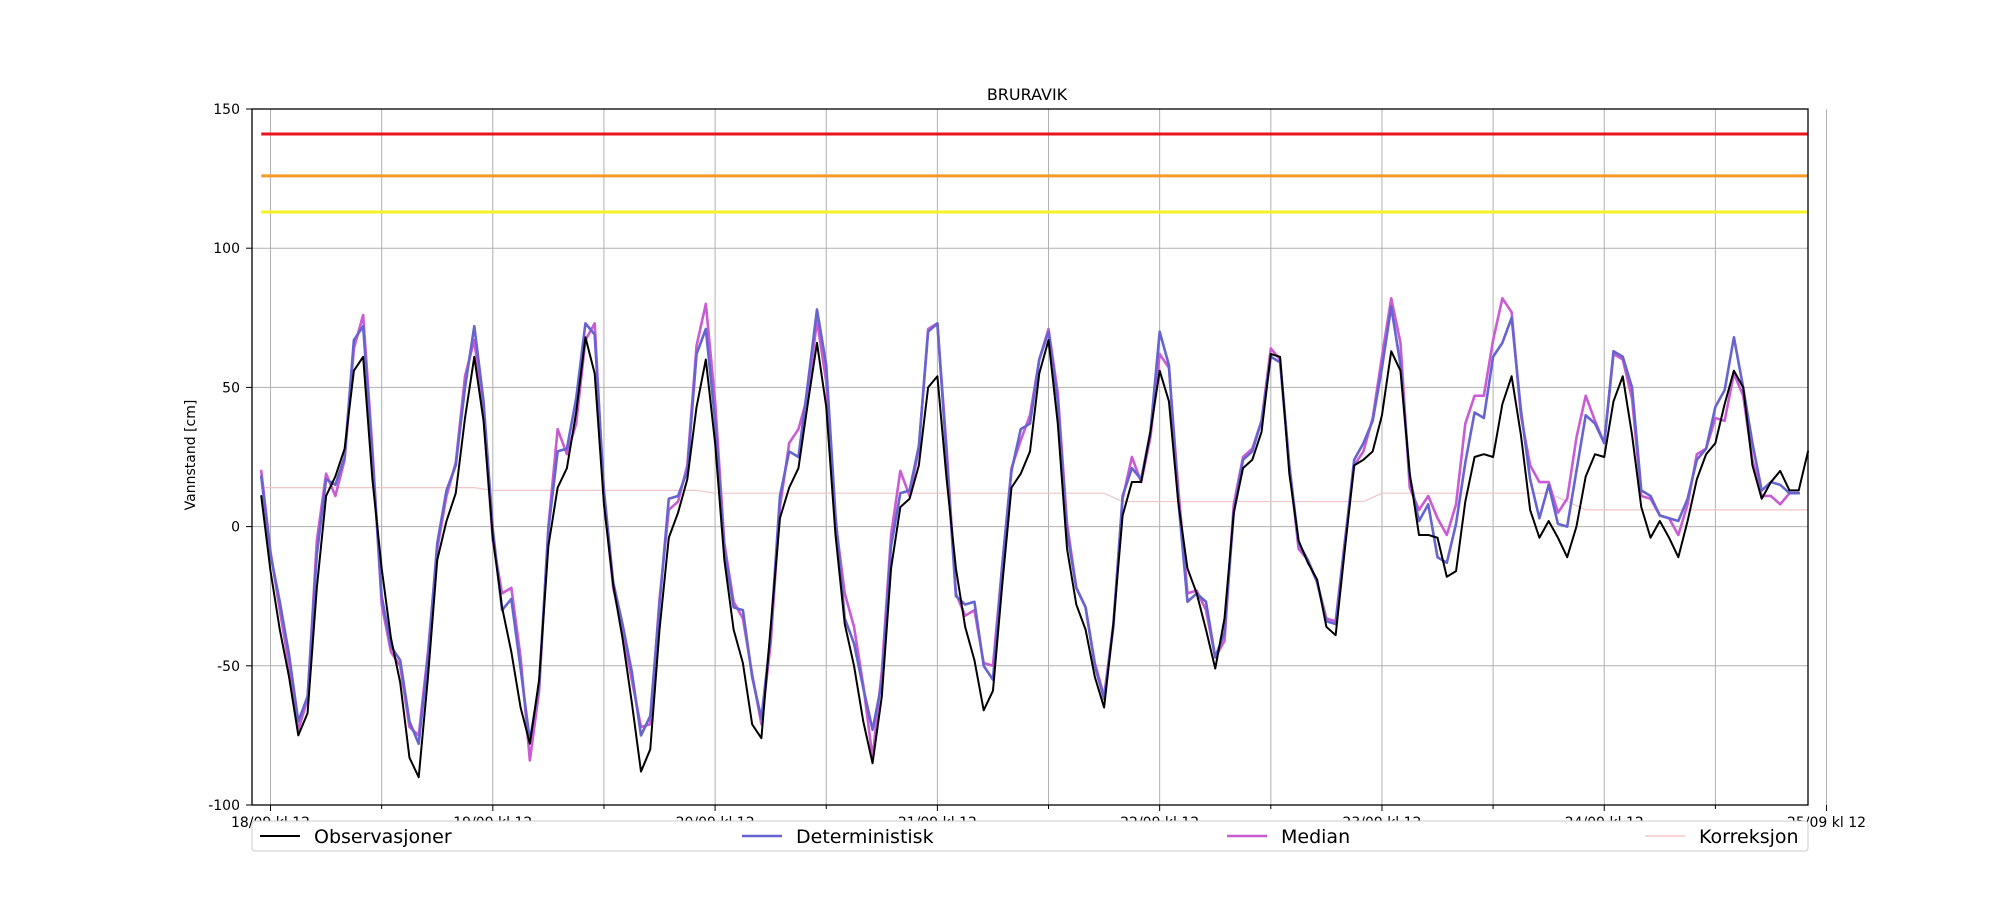 The width and height of the screenshot is (2000, 900). Describe the element at coordinates (224, 806) in the screenshot. I see `y-tick-label: -100` at that location.